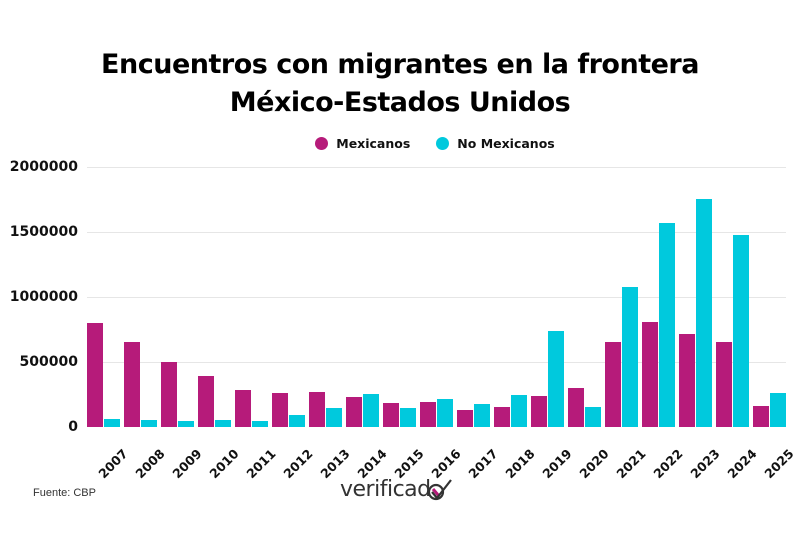 This screenshot has height=533, width=800. What do you see at coordinates (400, 64) in the screenshot?
I see `chart-title-line-1: Encuentros con migrantes en la frontera` at bounding box center [400, 64].